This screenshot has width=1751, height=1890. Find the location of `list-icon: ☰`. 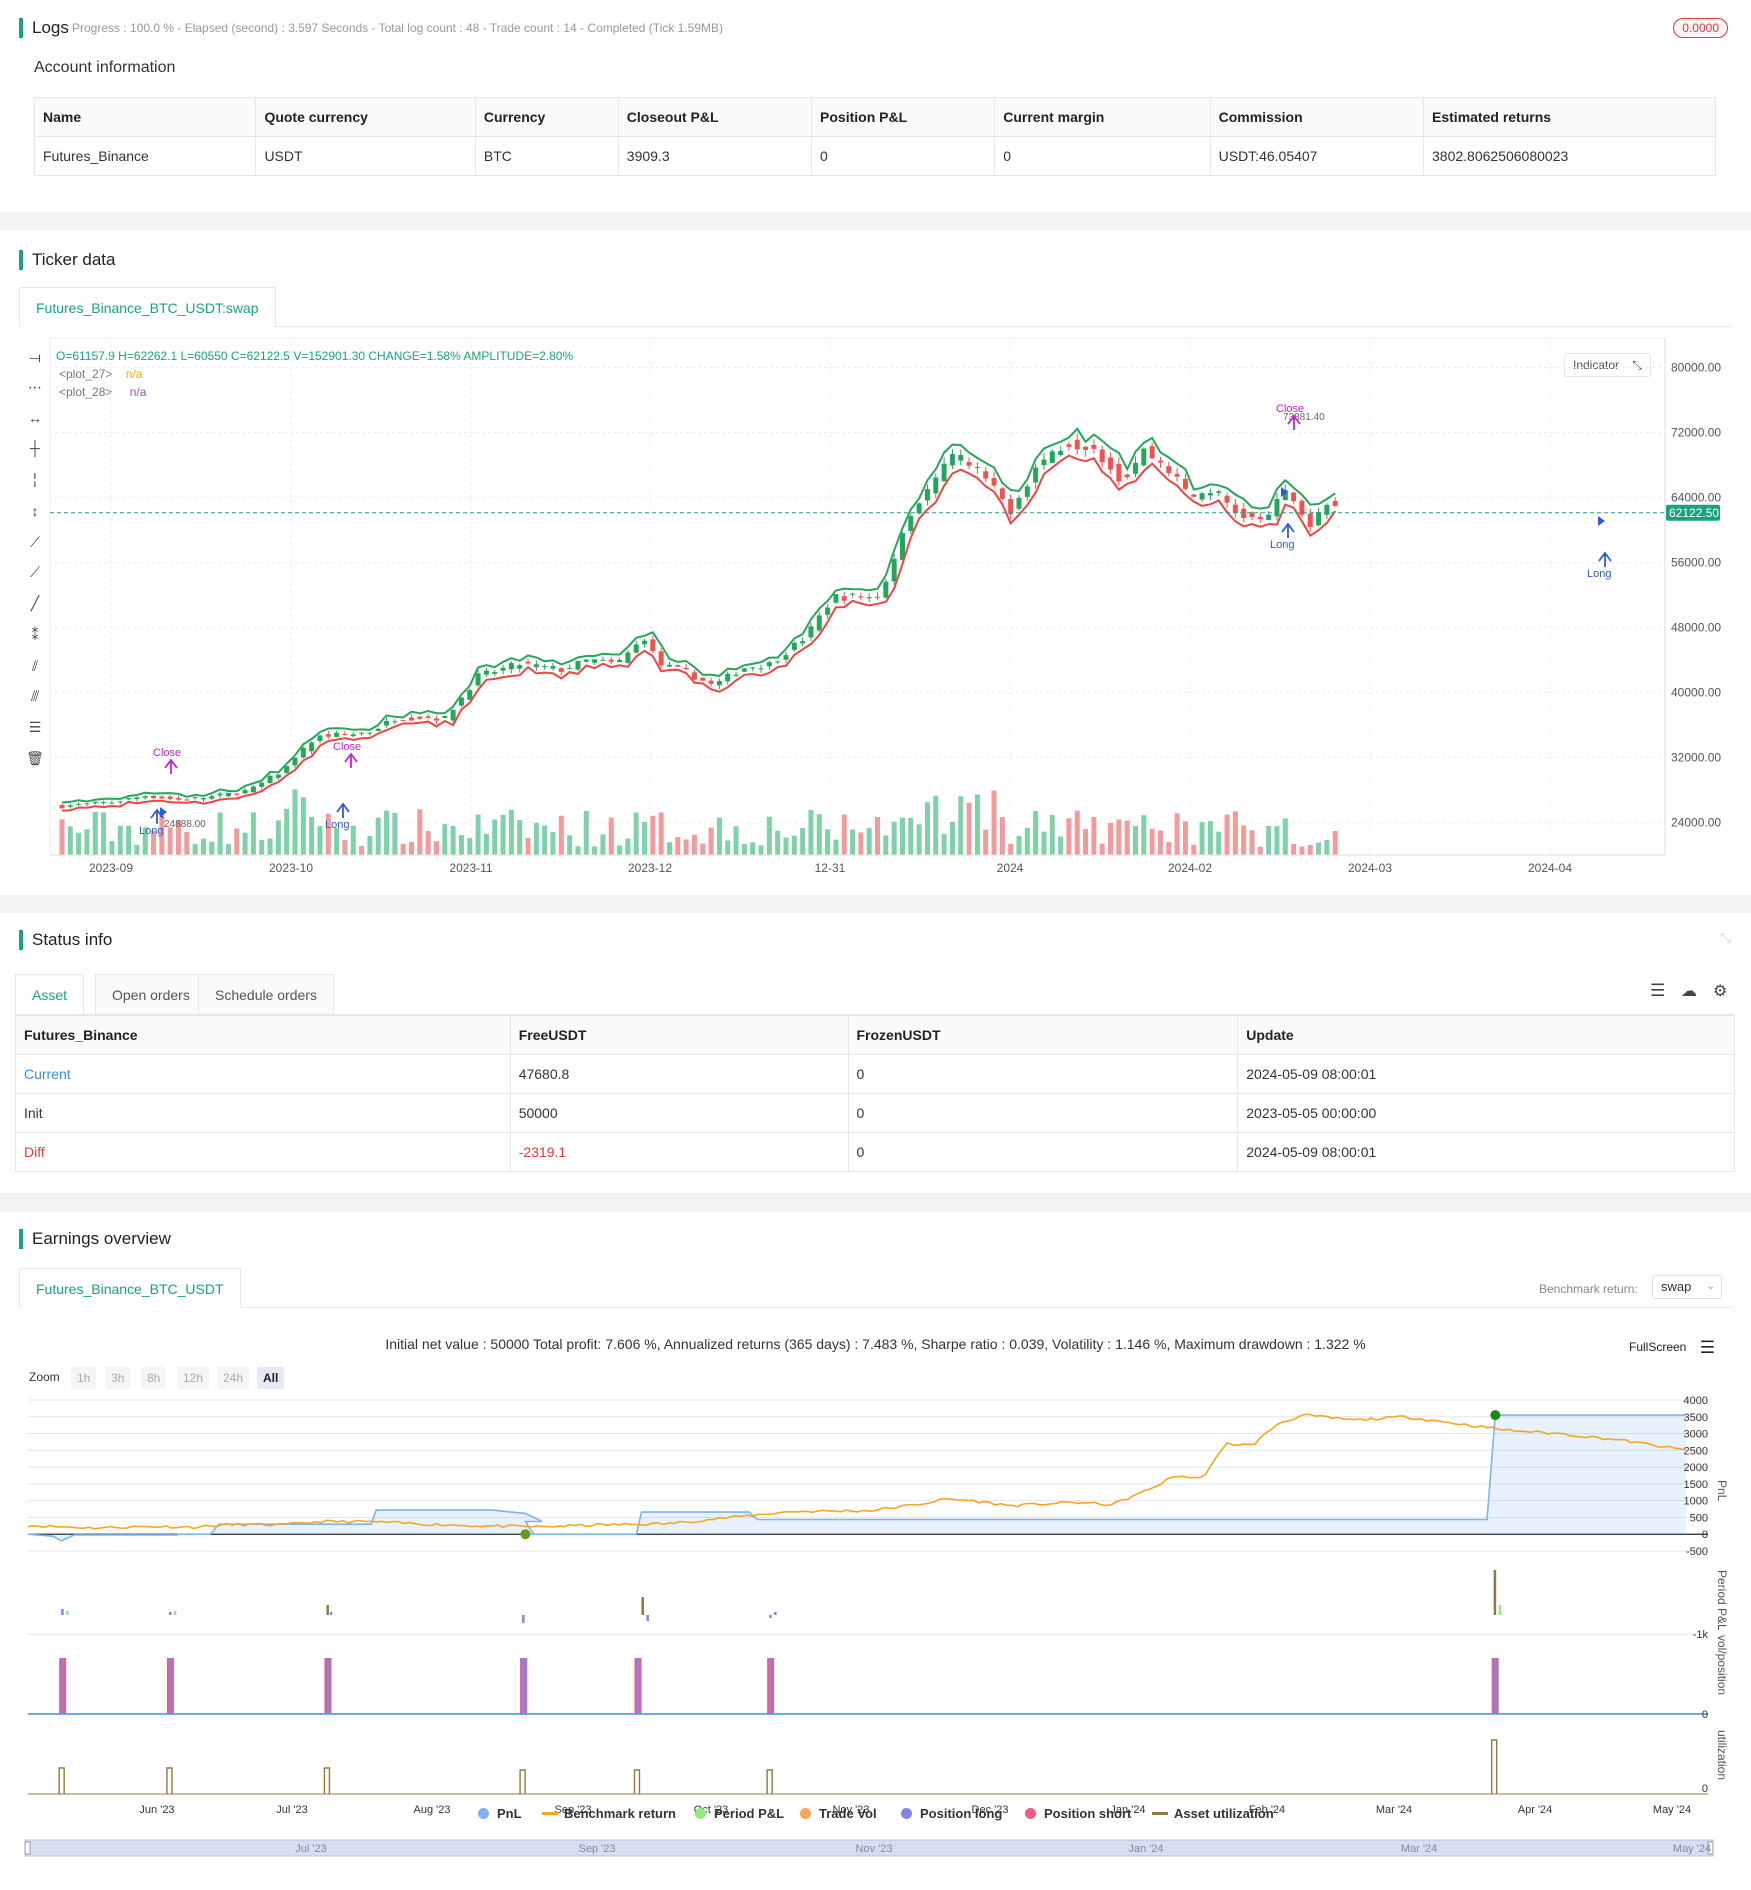

list-icon: ☰ is located at coordinates (1658, 990).